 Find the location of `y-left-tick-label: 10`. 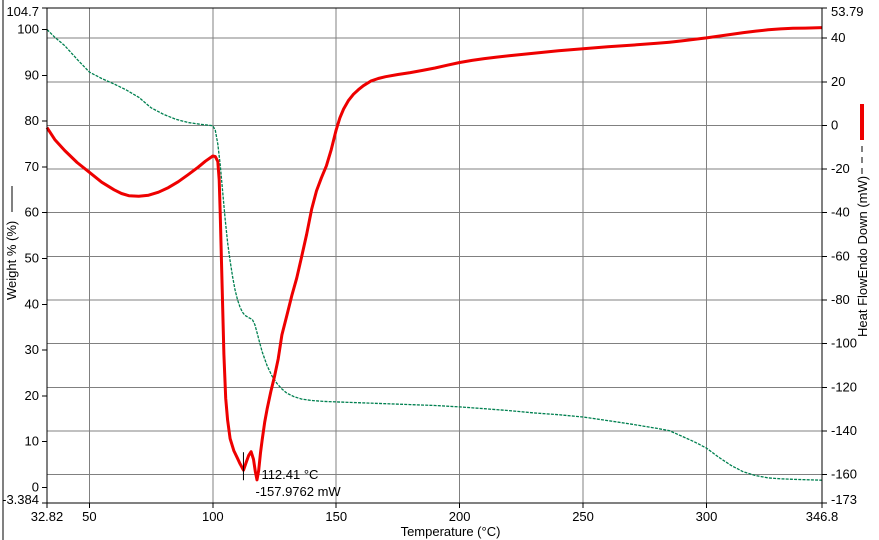

y-left-tick-label: 10 is located at coordinates (32, 441).